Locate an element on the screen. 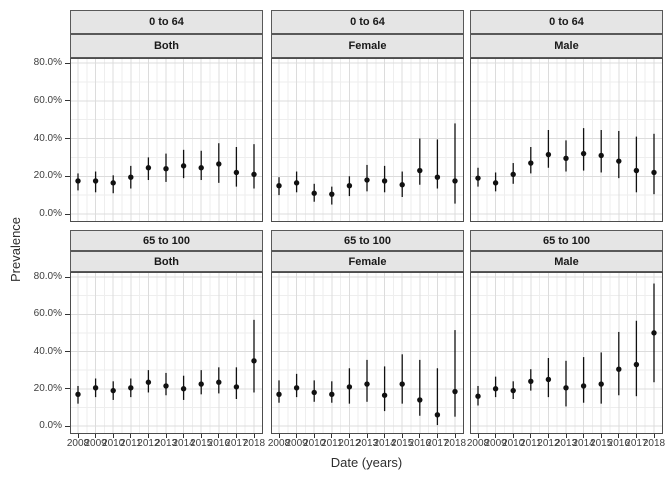 The width and height of the screenshot is (672, 480). x-tick-label: 2015 is located at coordinates (402, 443).